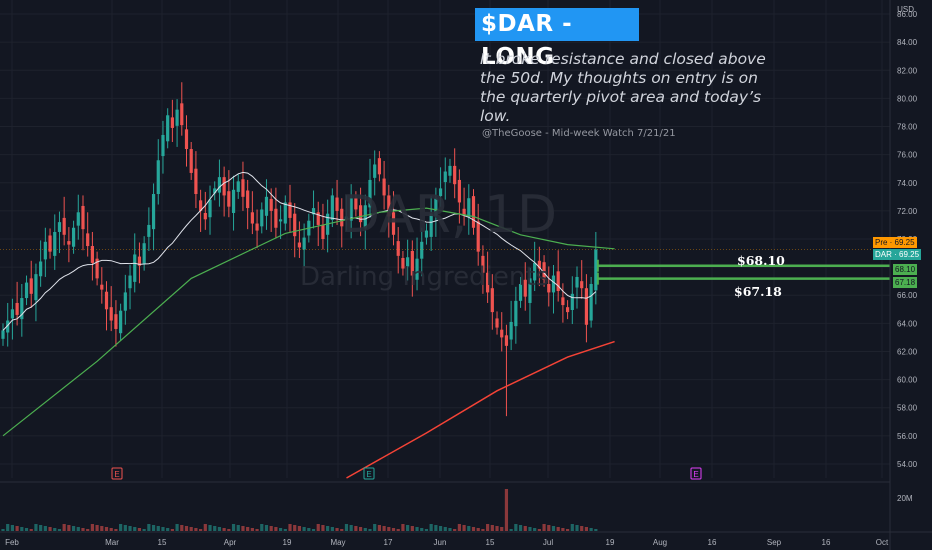  What do you see at coordinates (230, 542) in the screenshot?
I see `x-tick-label: Apr` at bounding box center [230, 542].